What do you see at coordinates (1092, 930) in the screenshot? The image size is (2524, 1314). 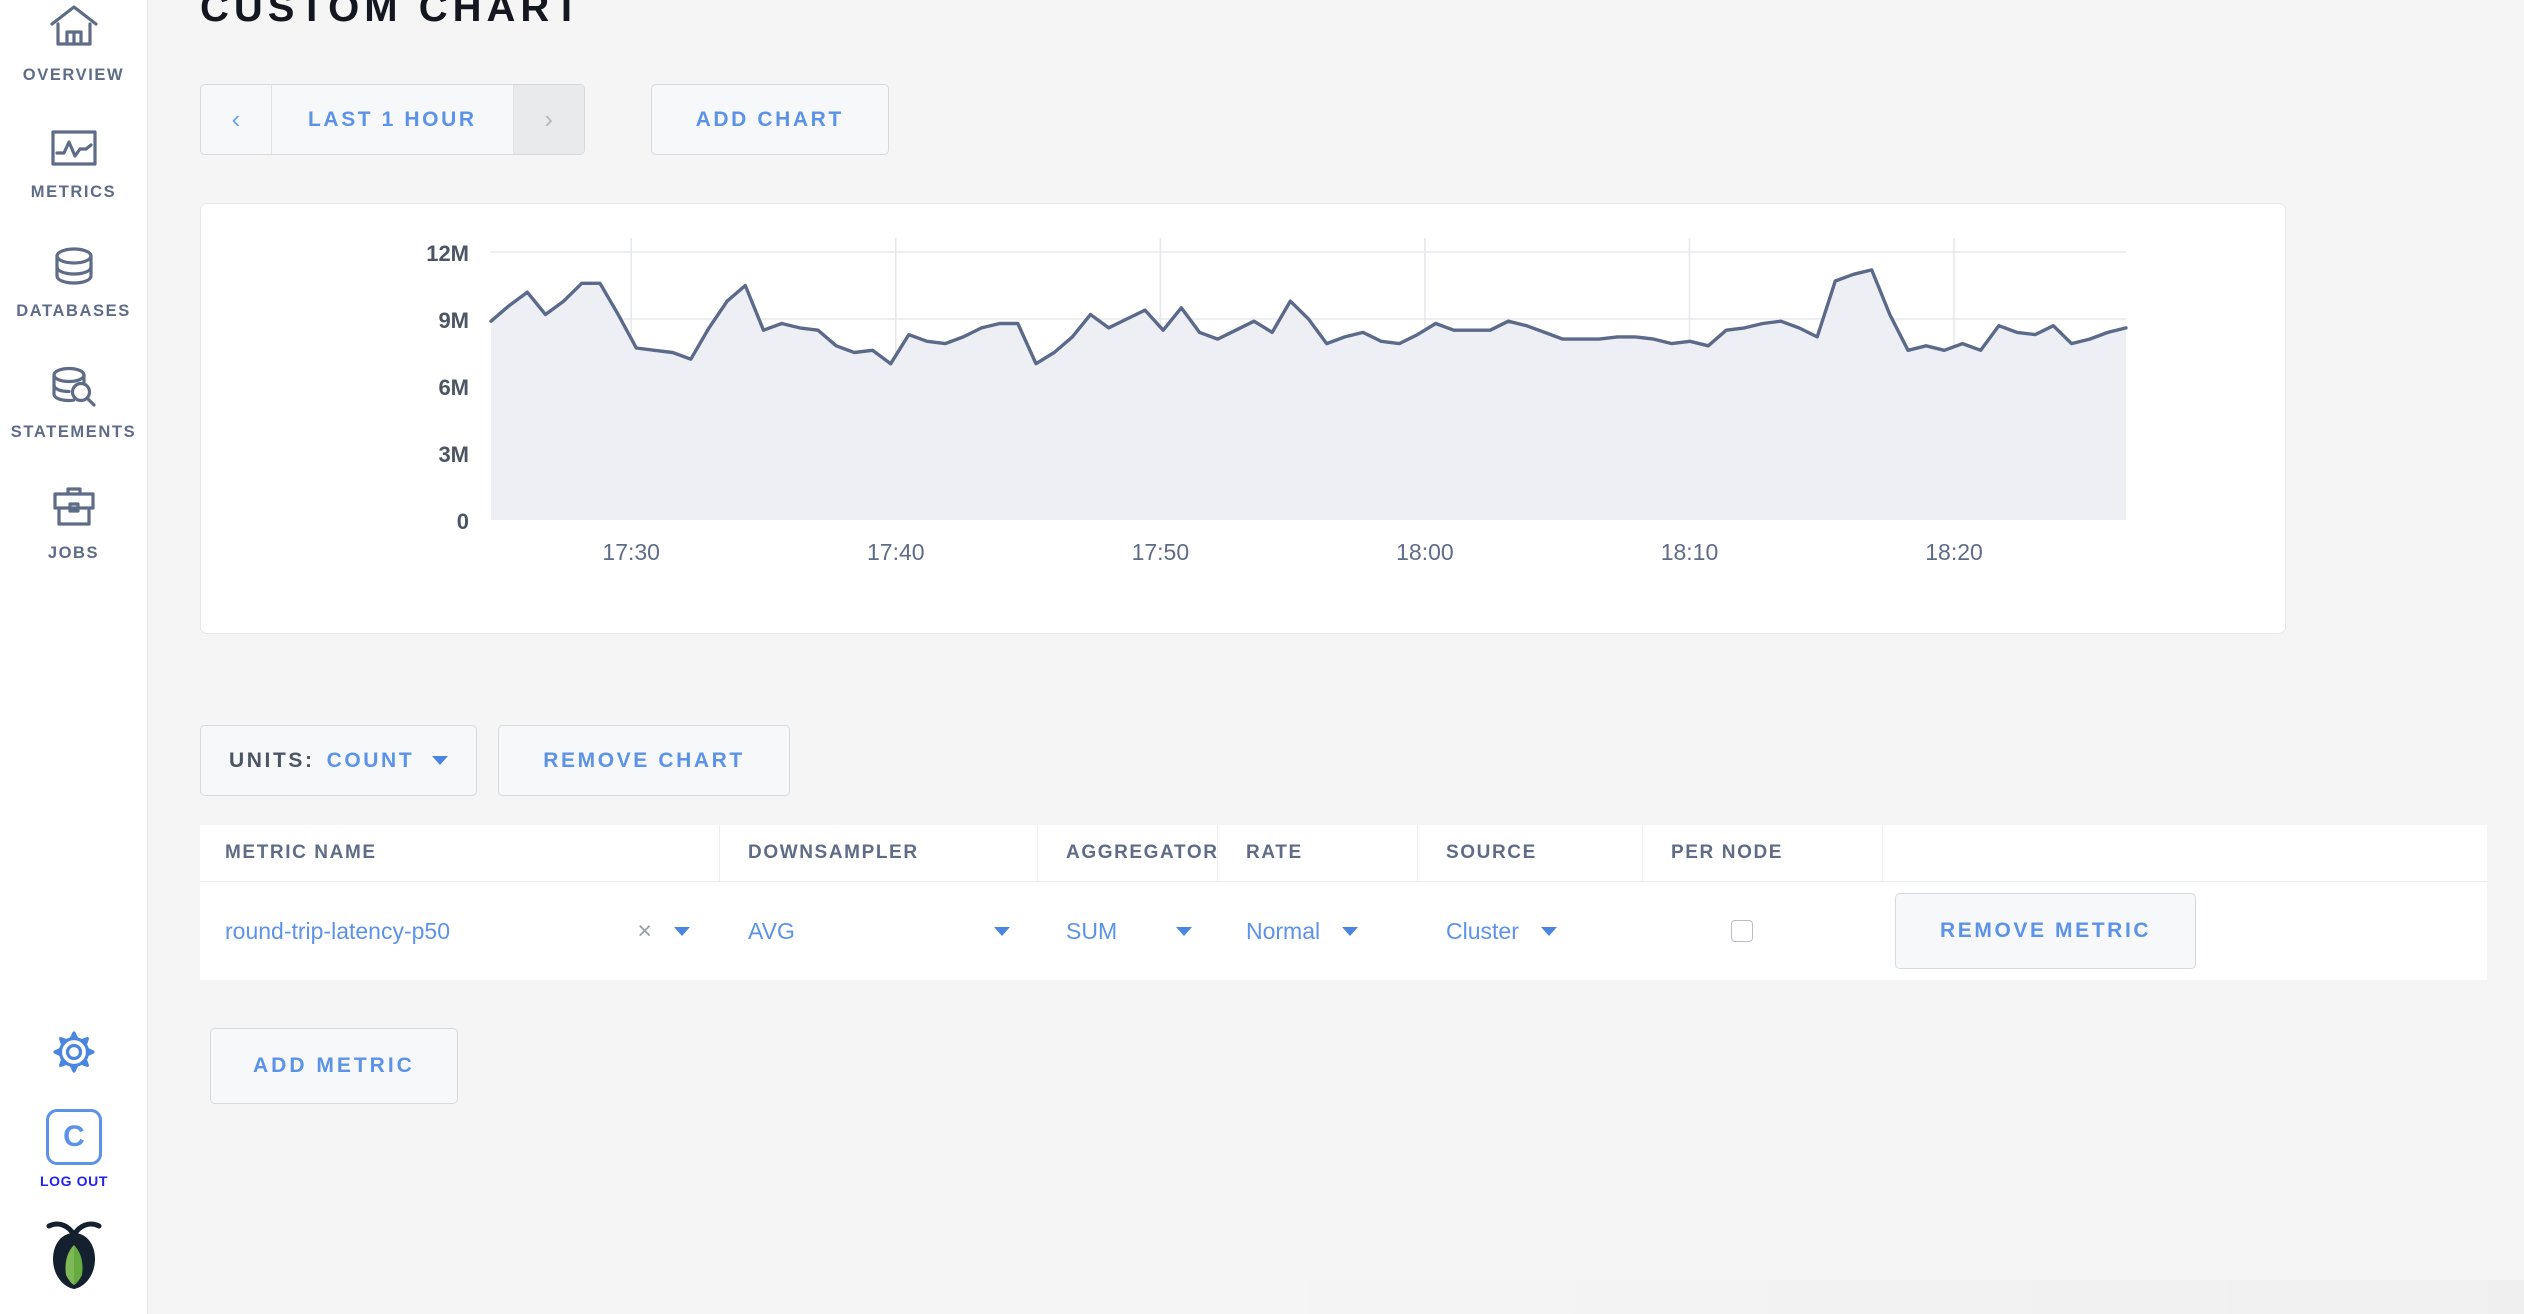 I see `aggregator-value: SUM` at bounding box center [1092, 930].